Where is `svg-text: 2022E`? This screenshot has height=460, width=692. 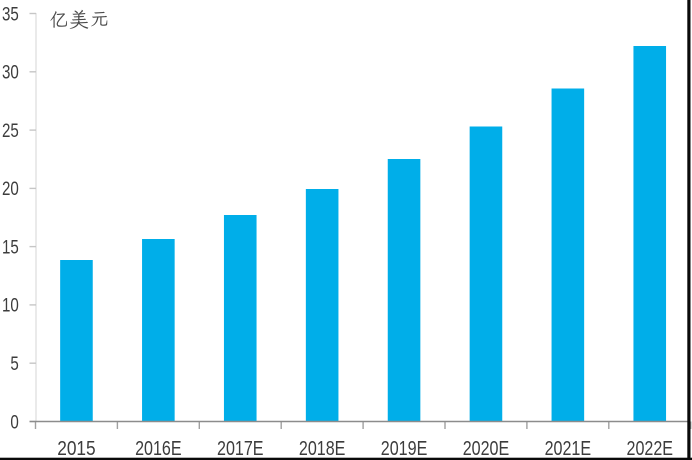
svg-text: 2022E is located at coordinates (650, 449).